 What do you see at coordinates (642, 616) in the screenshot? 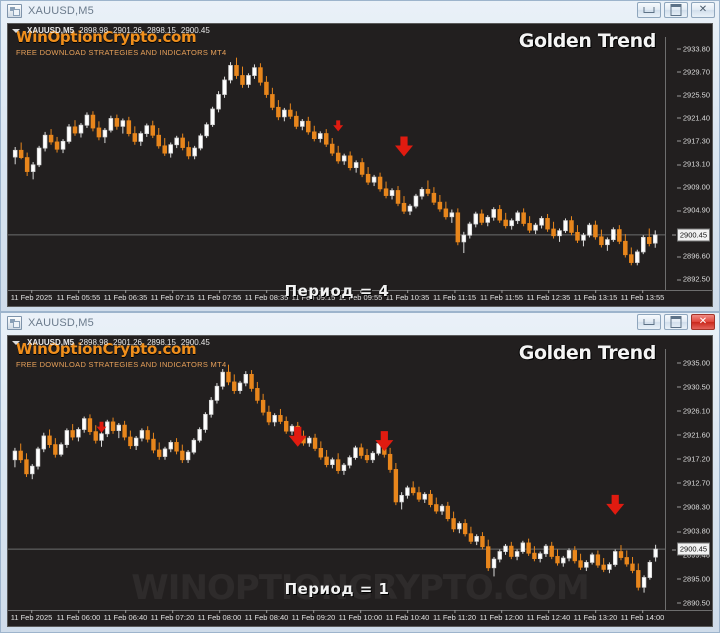
I see `time-tick: 11 Feb 14:00` at bounding box center [642, 616].